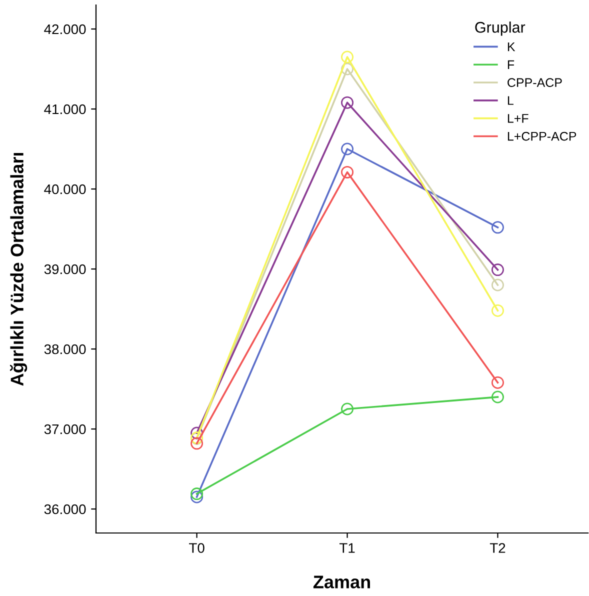 The width and height of the screenshot is (589, 596). Describe the element at coordinates (542, 136) in the screenshot. I see `legend-label: L+CPP-ACP` at that location.